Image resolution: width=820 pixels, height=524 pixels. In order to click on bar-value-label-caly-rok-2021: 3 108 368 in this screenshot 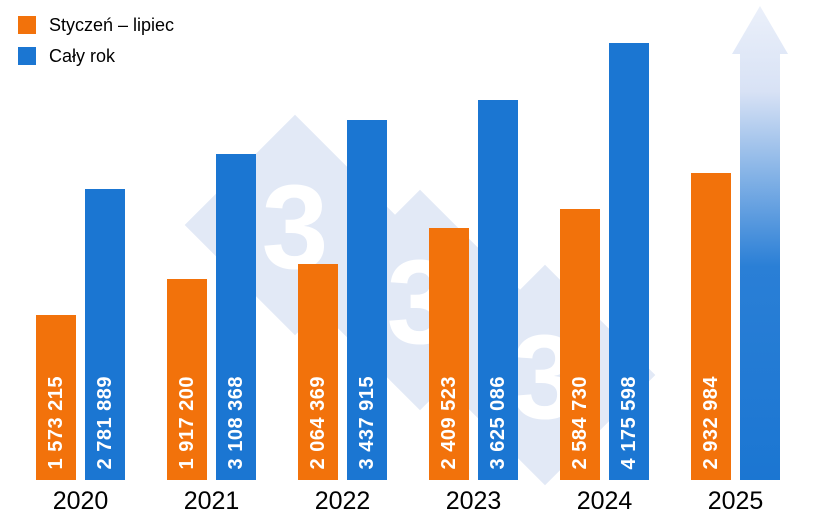, I will do `click(235, 422)`.